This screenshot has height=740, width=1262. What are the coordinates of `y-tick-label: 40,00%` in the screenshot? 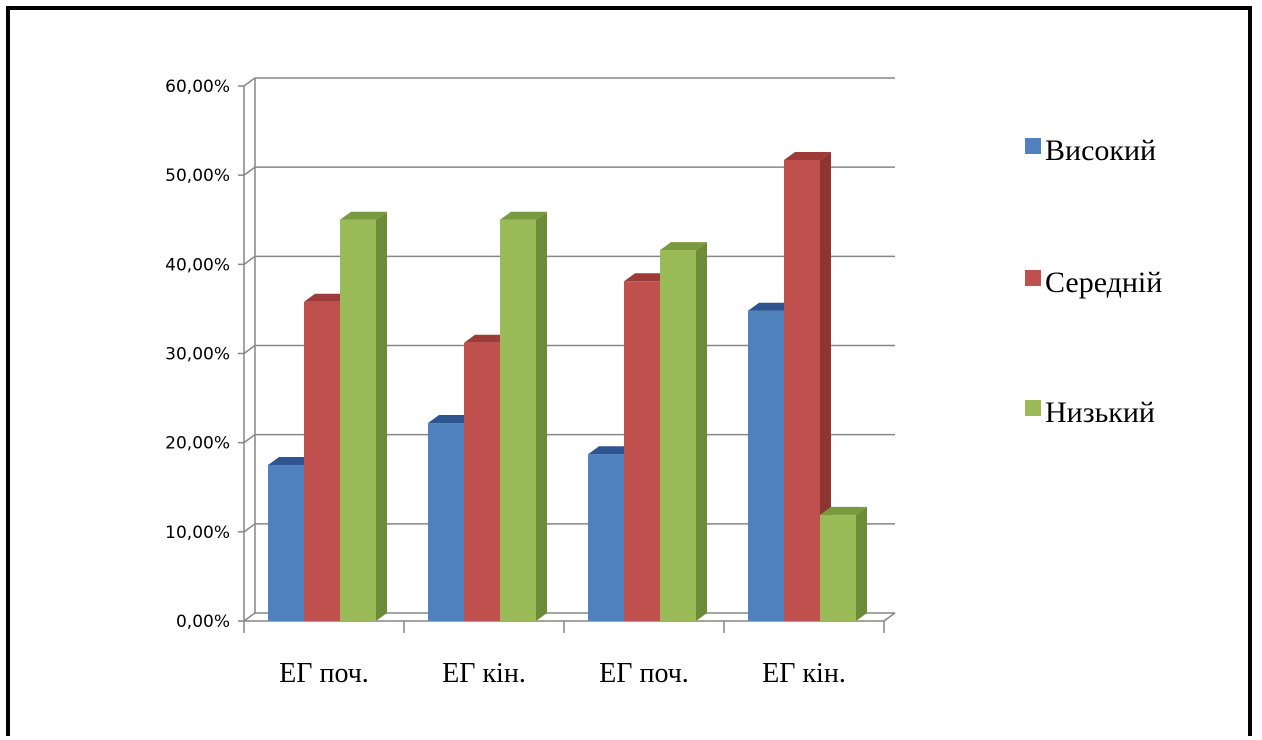 It's located at (197, 265).